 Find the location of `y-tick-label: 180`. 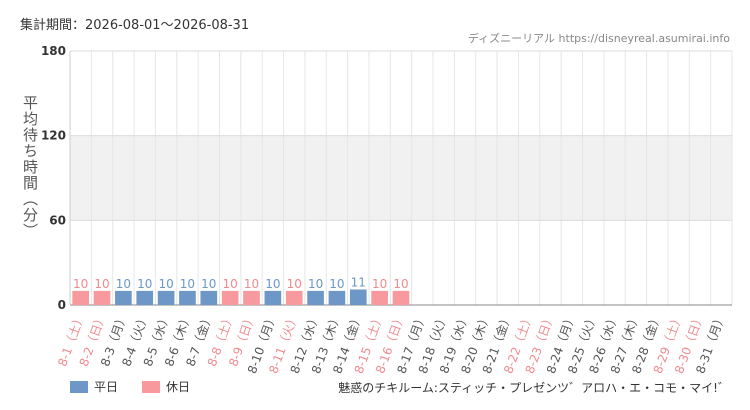

y-tick-label: 180 is located at coordinates (53, 51).